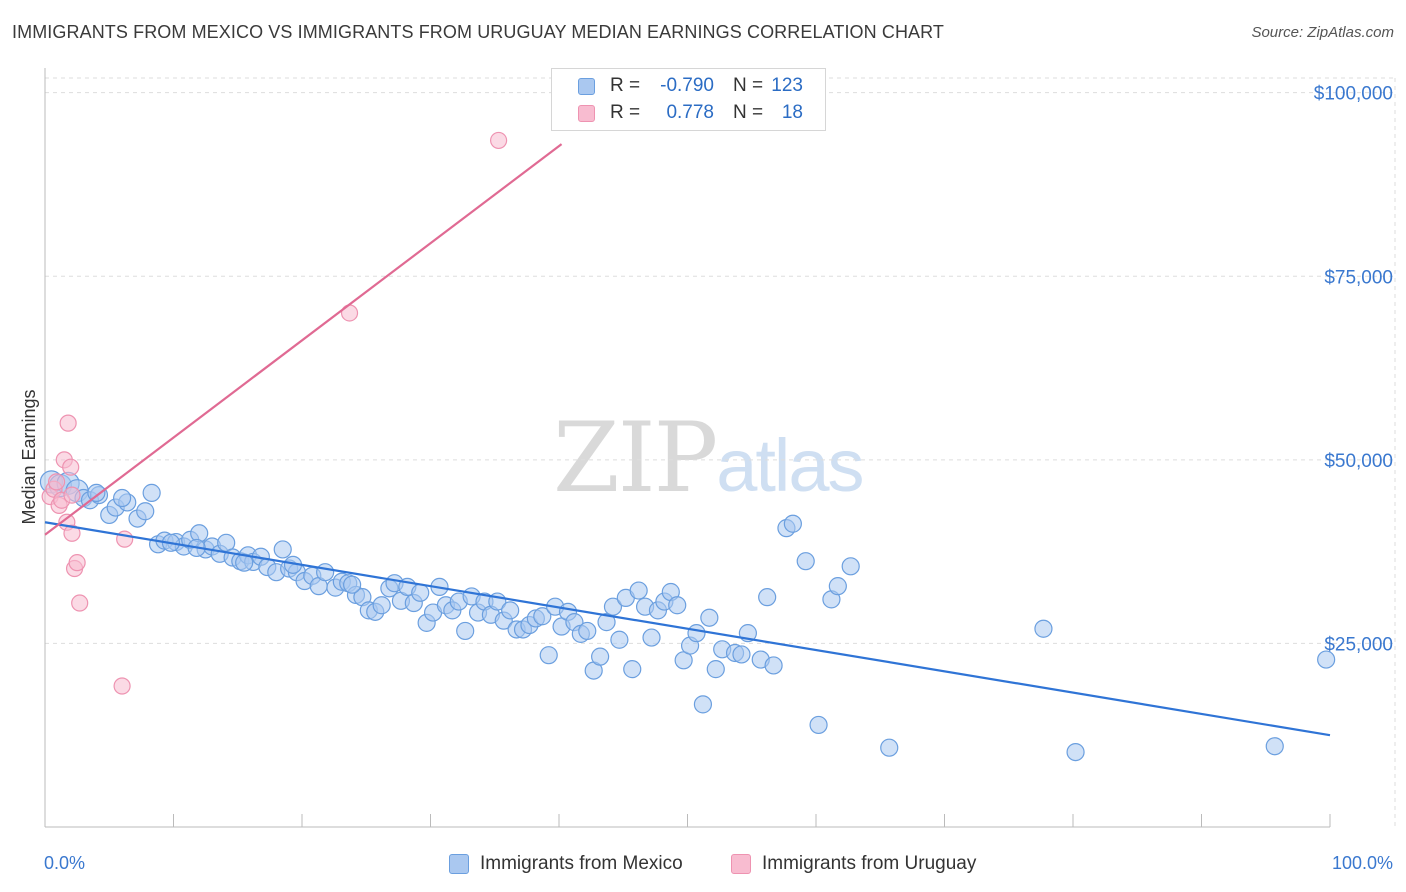  Describe the element at coordinates (29, 456) in the screenshot. I see `y-axis-label: Median Earnings` at that location.